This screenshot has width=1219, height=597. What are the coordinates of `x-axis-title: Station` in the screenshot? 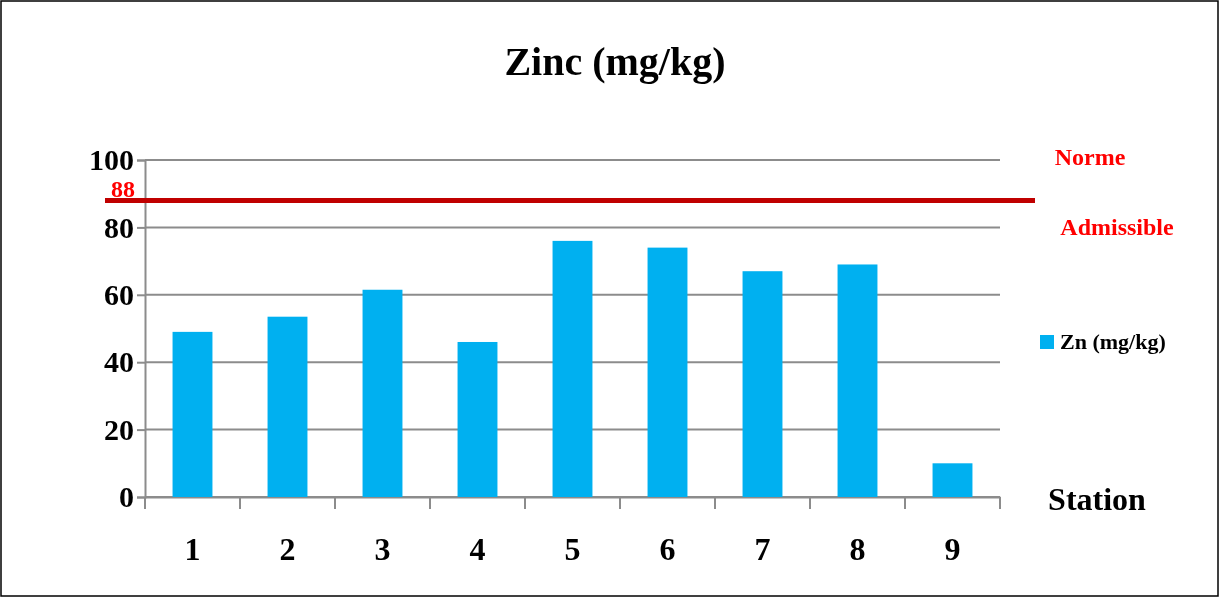 It's located at (1097, 499).